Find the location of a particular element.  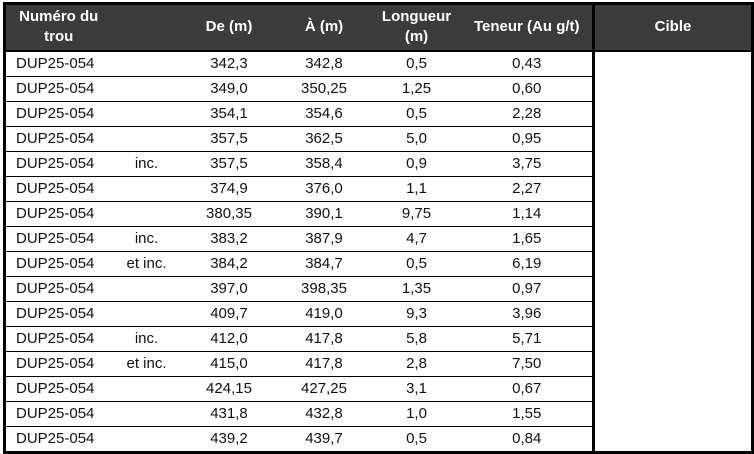

cell-longueur: 4,7 is located at coordinates (416, 238).